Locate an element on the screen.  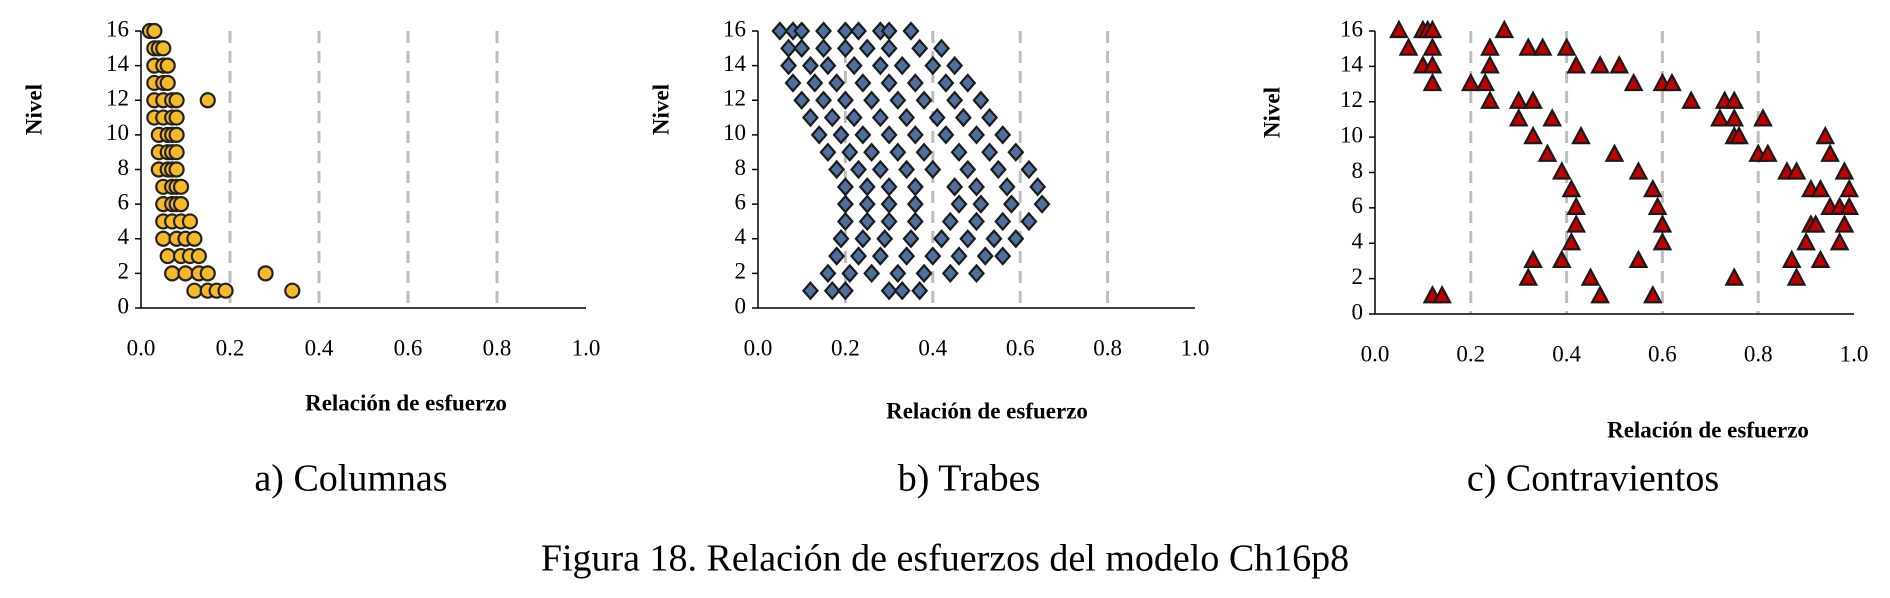
x-tick-label: 0.0 is located at coordinates (1375, 353).